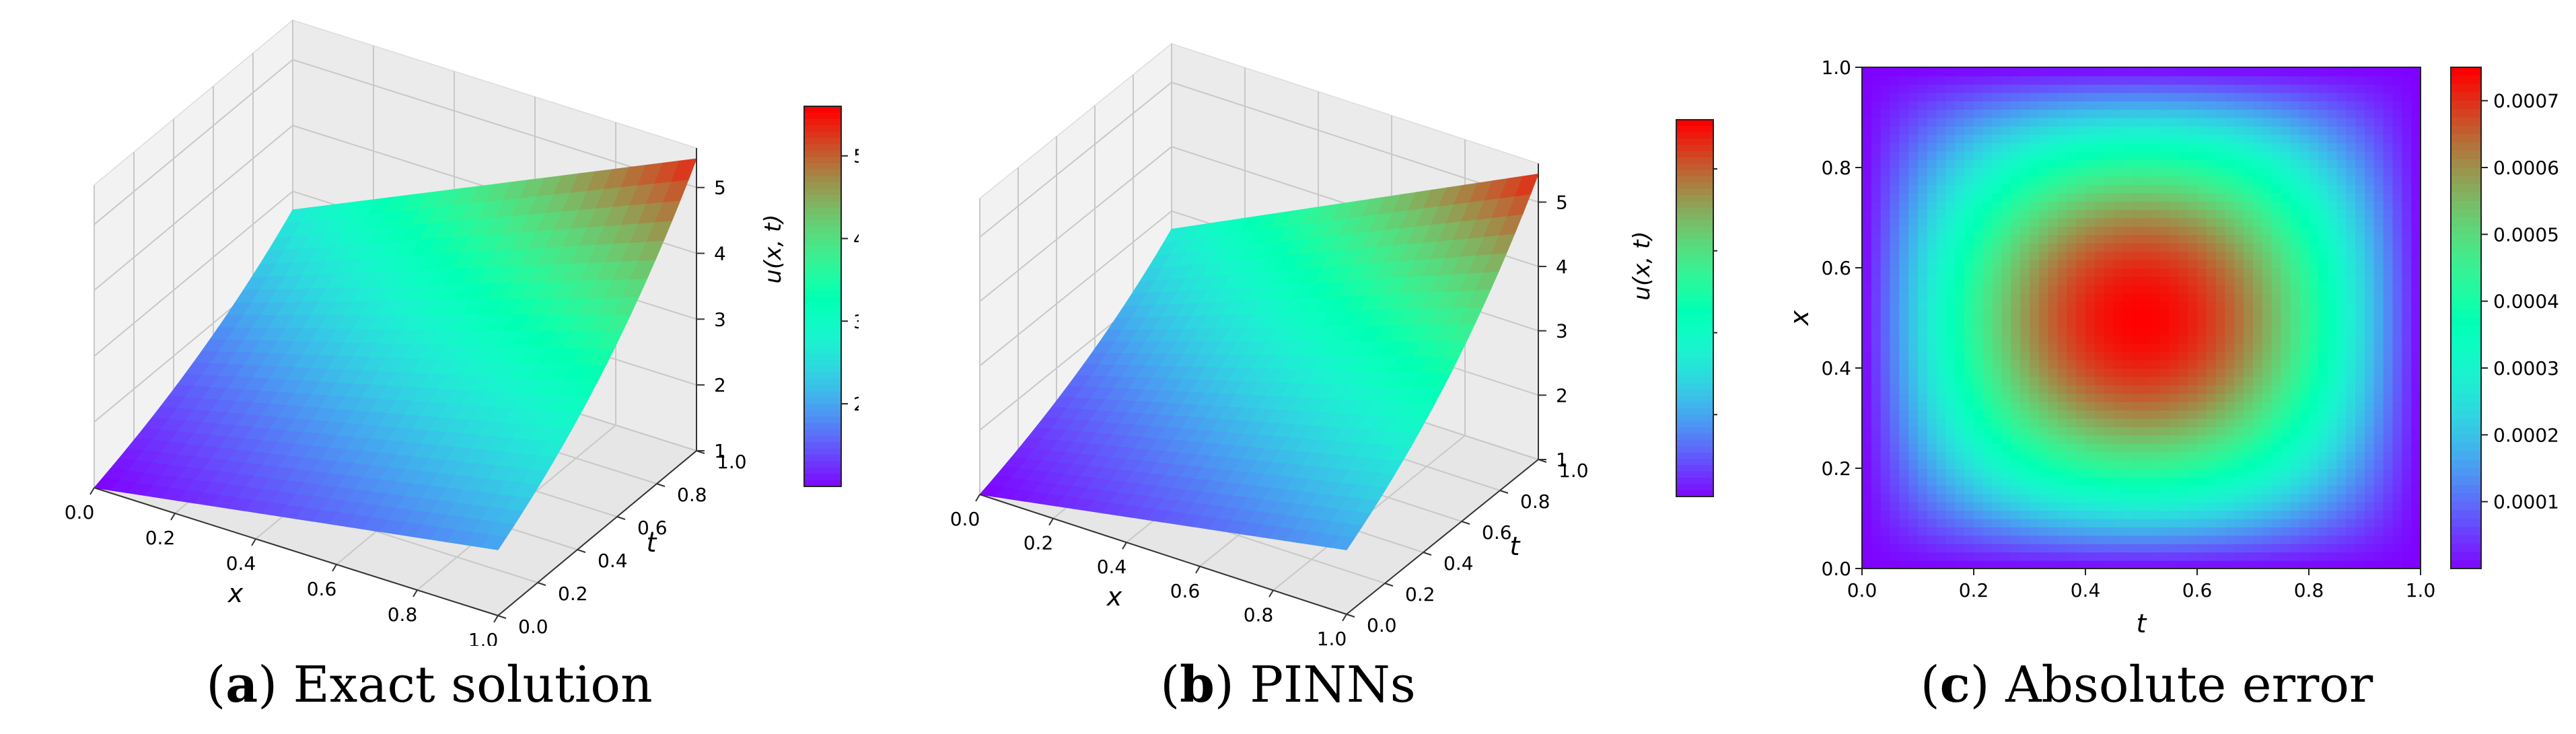 The height and width of the screenshot is (734, 2576). What do you see at coordinates (241, 563) in the screenshot?
I see `x-tick-label: 0.4` at bounding box center [241, 563].